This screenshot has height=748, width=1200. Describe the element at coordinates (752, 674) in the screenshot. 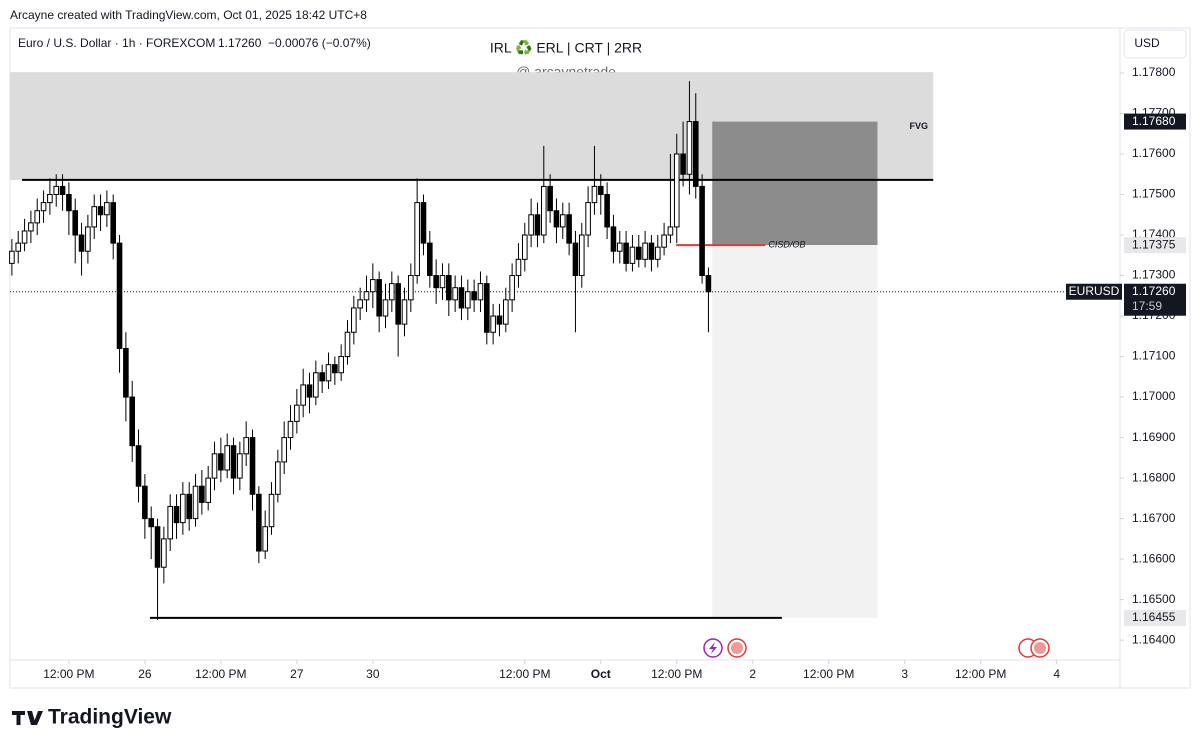

I see `x-tick-label: 2` at that location.